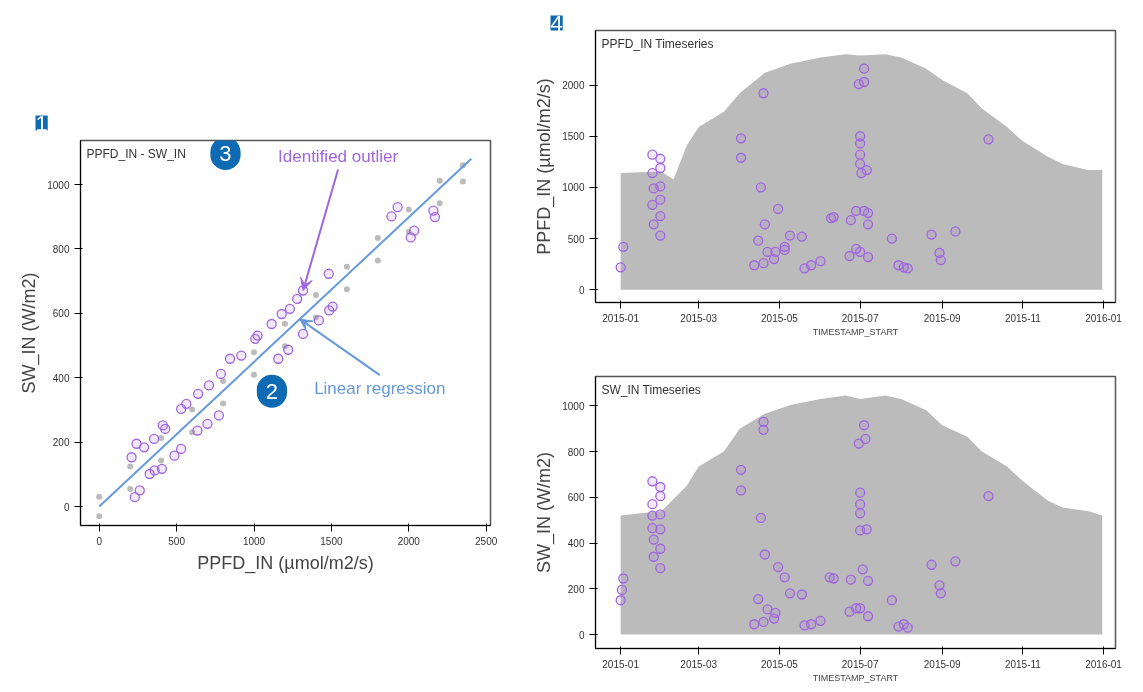 The height and width of the screenshot is (692, 1143). What do you see at coordinates (409, 541) in the screenshot?
I see `x-tick-label: 2000` at bounding box center [409, 541].